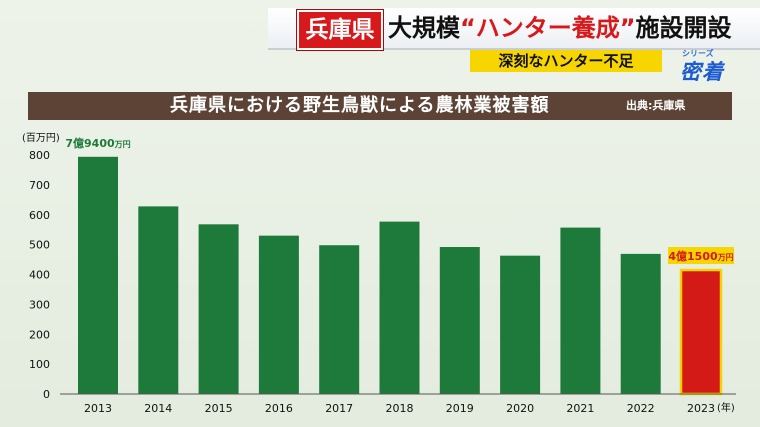 This screenshot has height=427, width=760. What do you see at coordinates (219, 408) in the screenshot?
I see `x-tick-label: 2015` at bounding box center [219, 408].